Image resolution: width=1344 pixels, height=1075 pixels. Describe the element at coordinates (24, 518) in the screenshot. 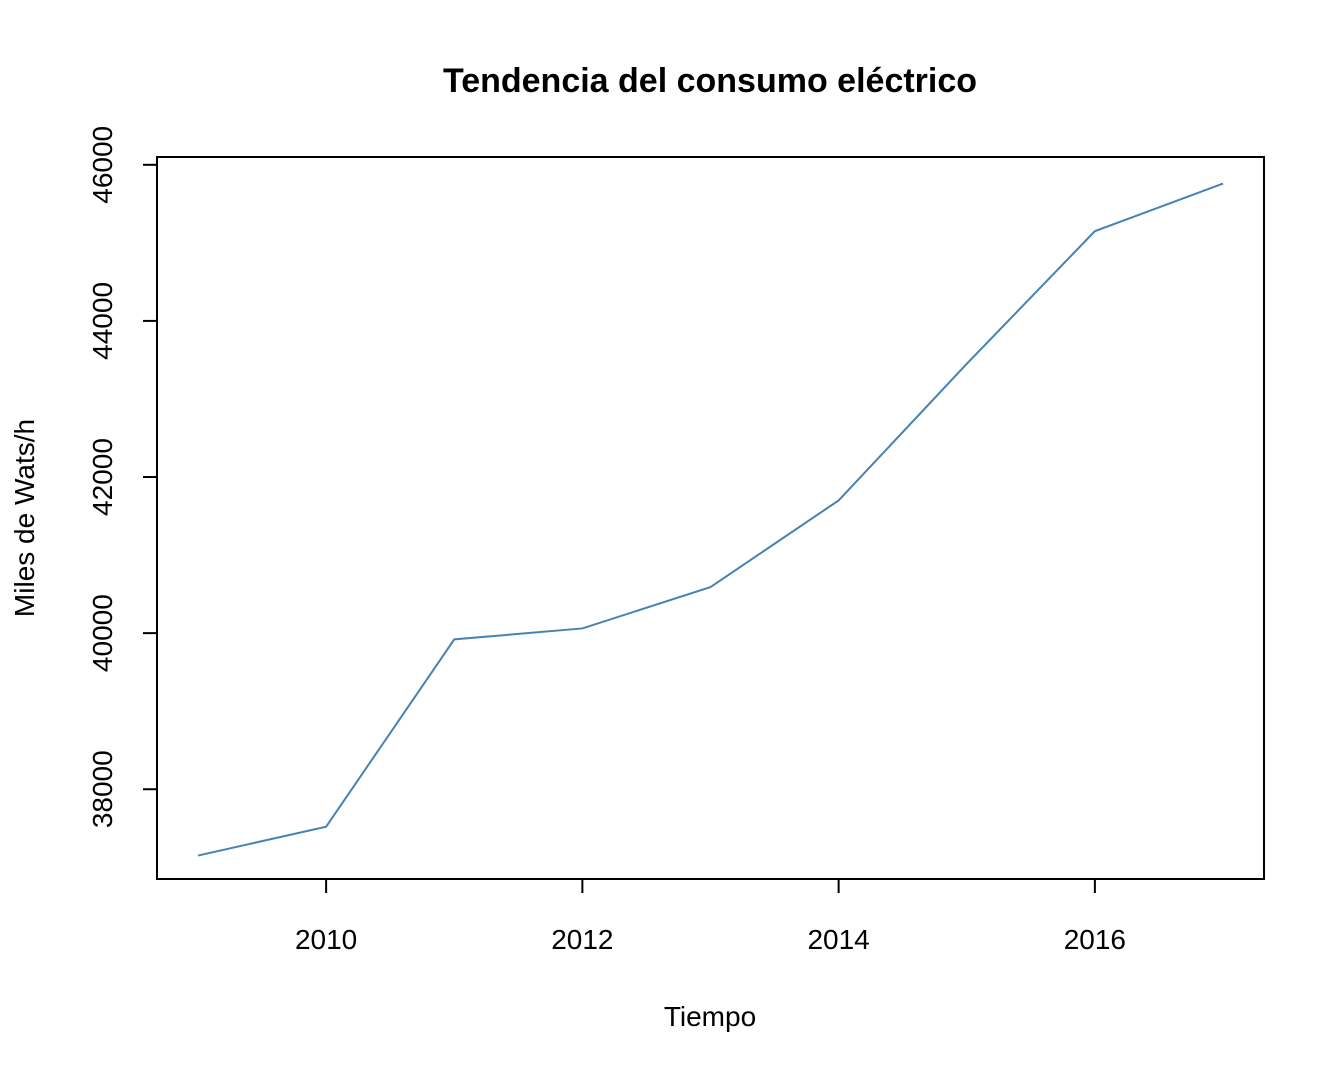

I see `y-axis-label: Miles de Wats/h` at that location.